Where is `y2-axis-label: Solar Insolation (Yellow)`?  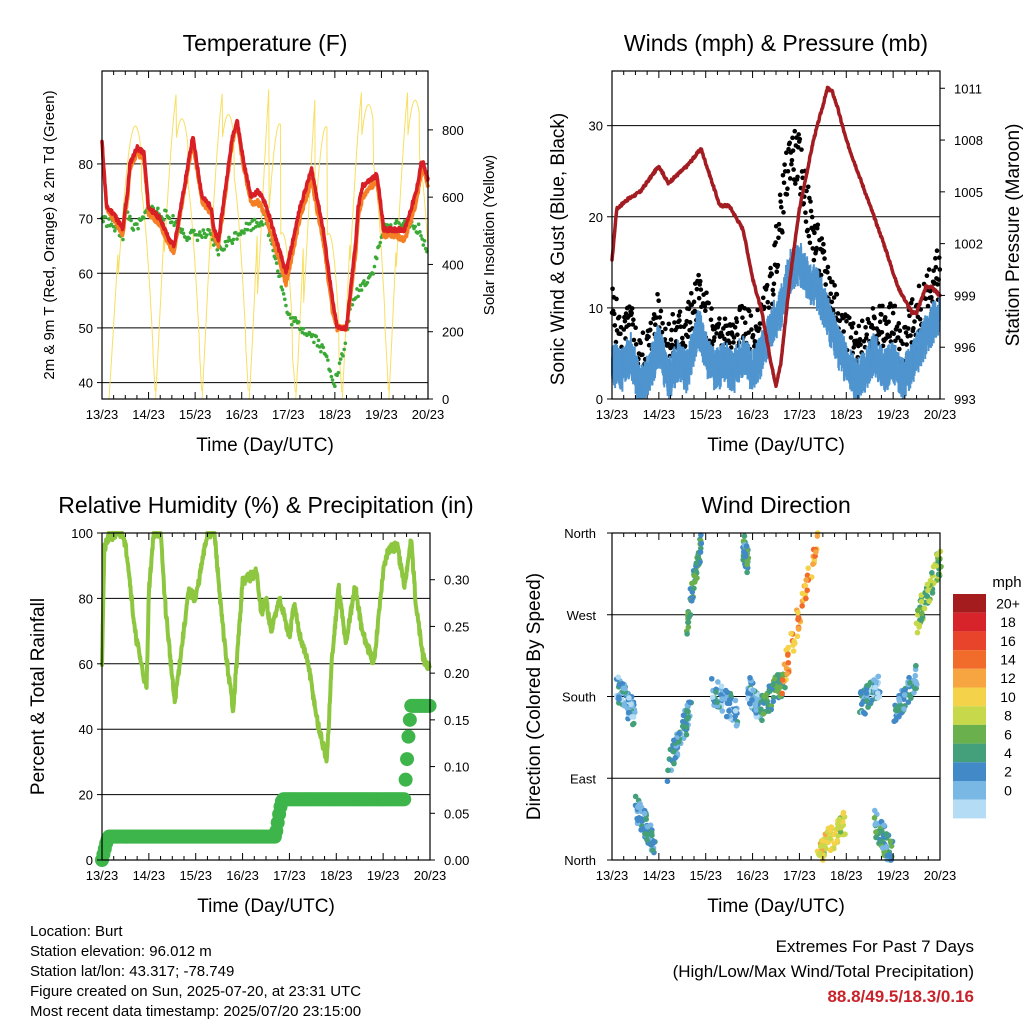 y2-axis-label: Solar Insolation (Yellow) is located at coordinates (489, 235).